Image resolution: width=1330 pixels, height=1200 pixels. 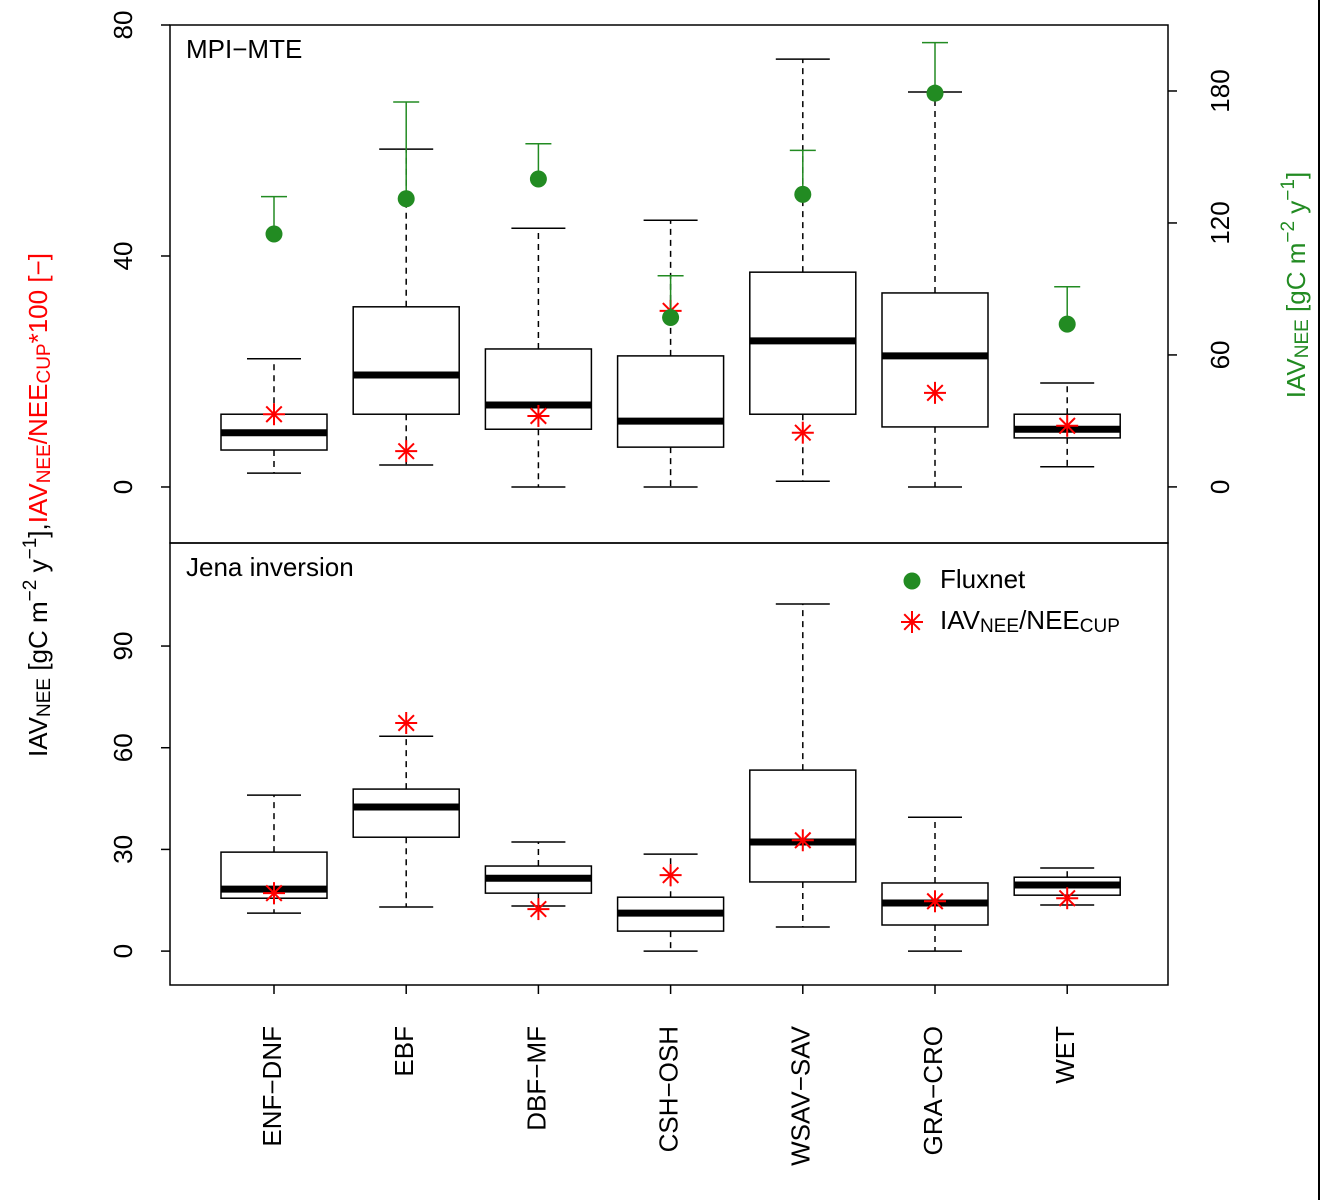 I want to click on y2-tick-label: 60, so click(x=1220, y=354).